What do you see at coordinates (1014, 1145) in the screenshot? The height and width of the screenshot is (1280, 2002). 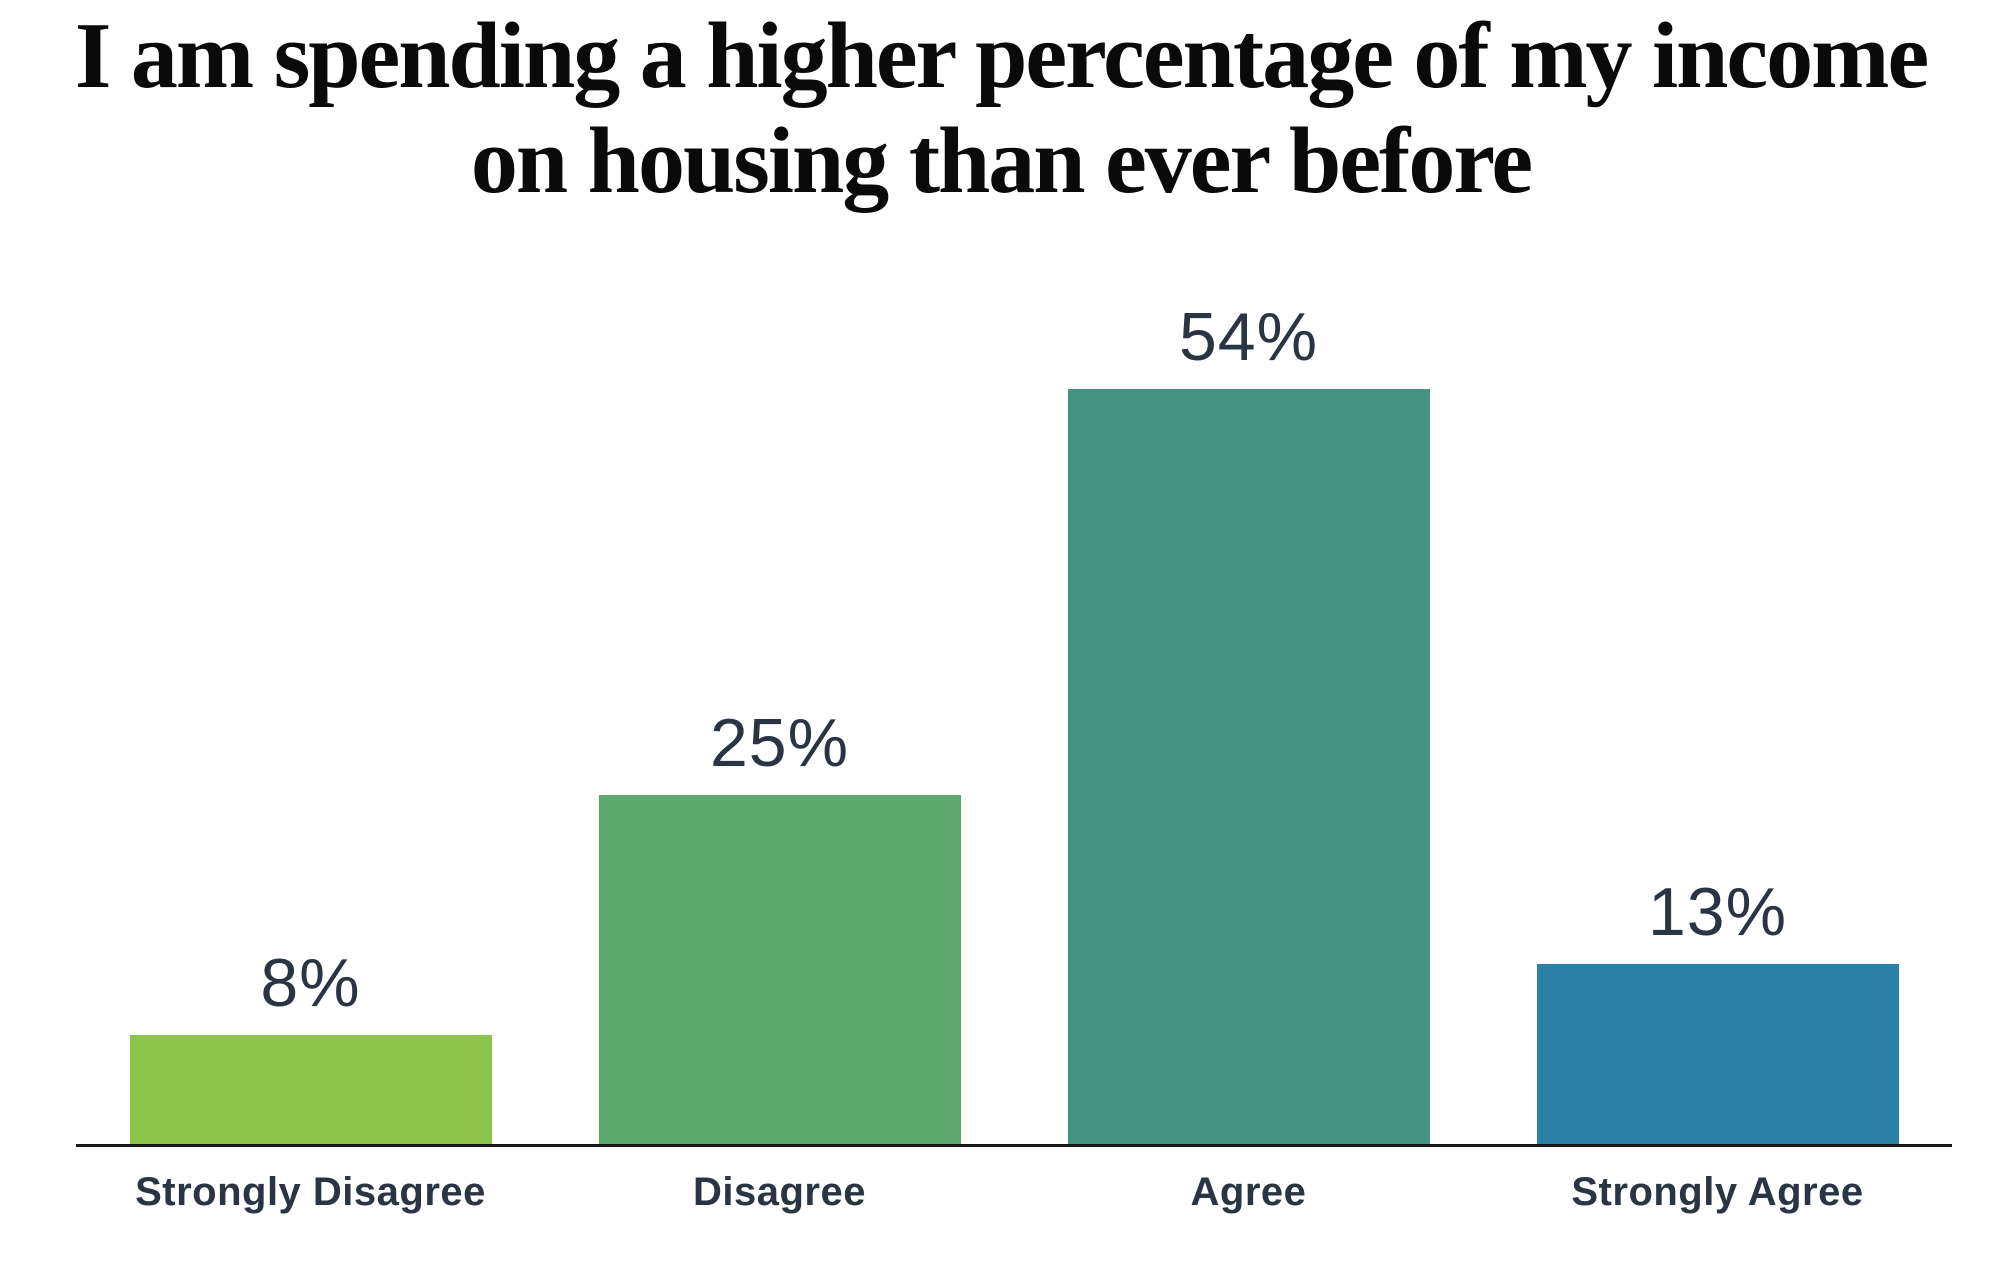 I see `x-axis-line` at bounding box center [1014, 1145].